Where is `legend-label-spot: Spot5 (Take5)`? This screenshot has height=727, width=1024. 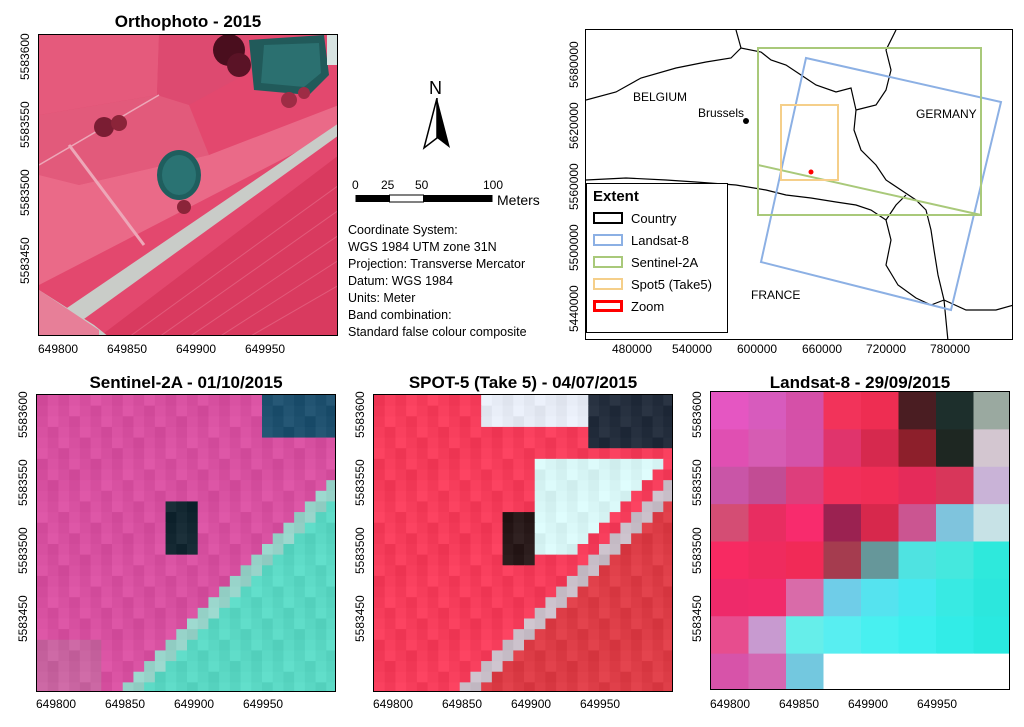 legend-label-spot: Spot5 (Take5) is located at coordinates (671, 284).